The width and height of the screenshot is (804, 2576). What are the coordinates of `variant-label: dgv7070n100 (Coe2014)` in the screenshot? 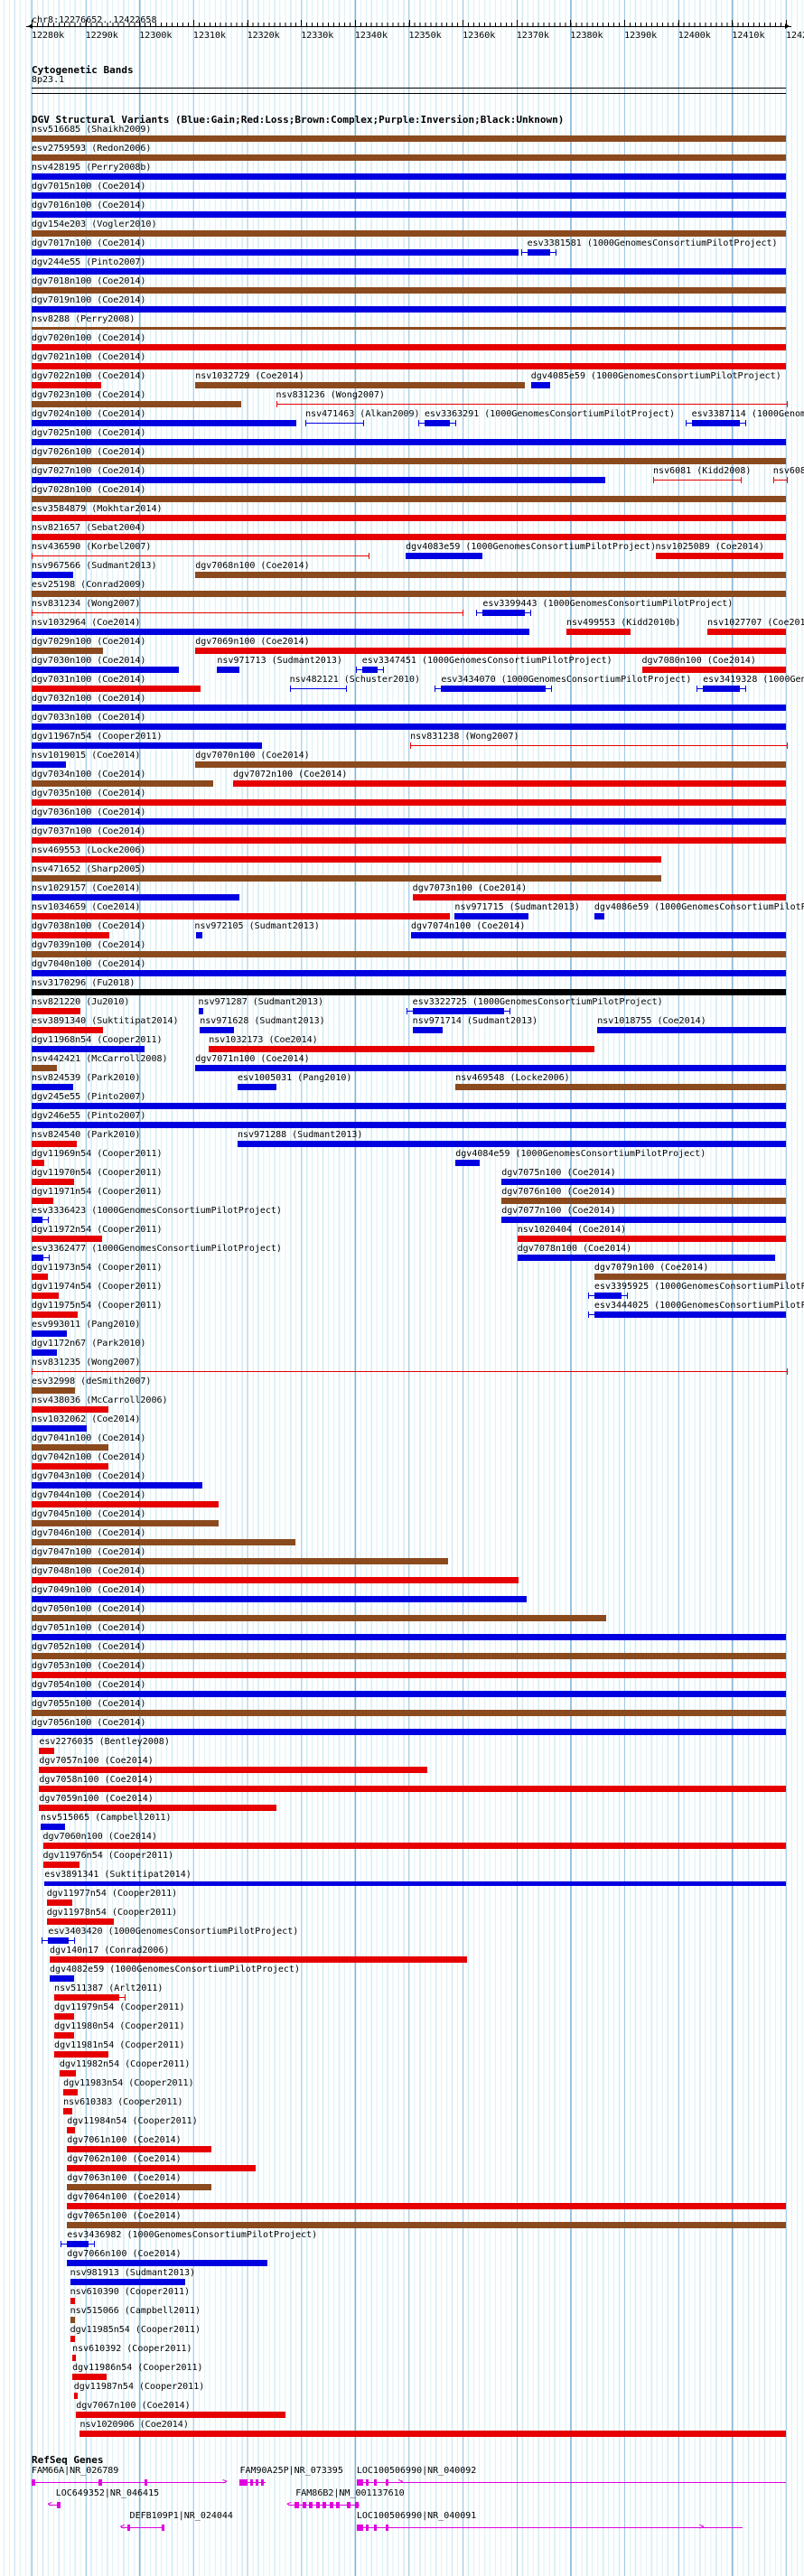 It's located at (252, 756).